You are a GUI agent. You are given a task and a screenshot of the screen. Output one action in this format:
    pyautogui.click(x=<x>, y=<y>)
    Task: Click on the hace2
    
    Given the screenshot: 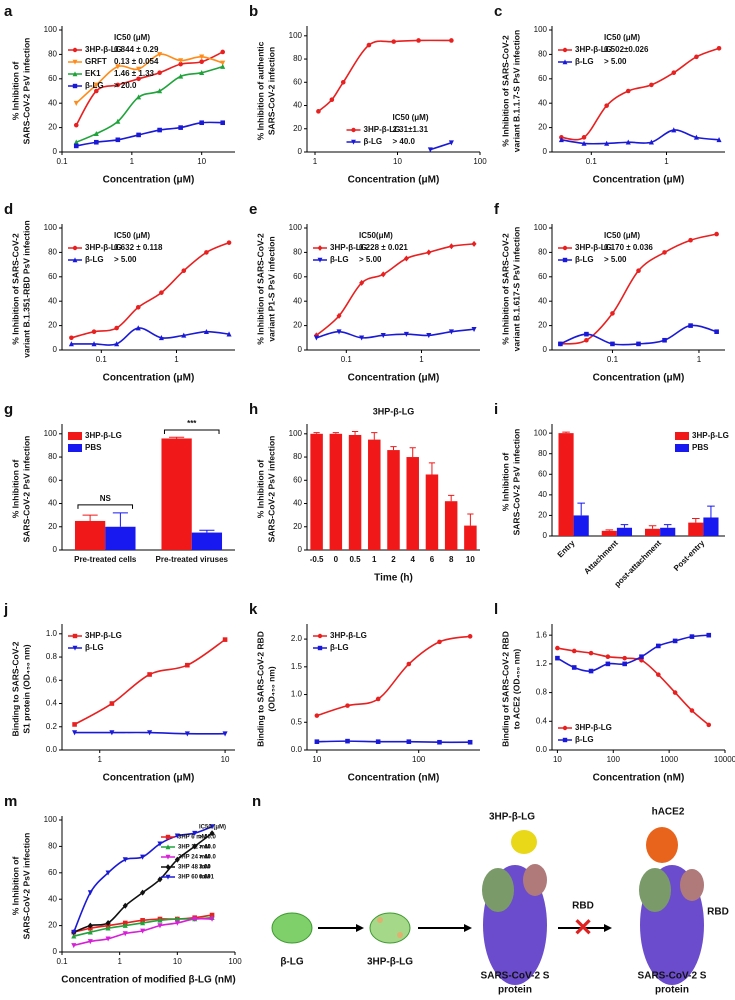 What is the action you would take?
    pyautogui.click(x=662, y=845)
    